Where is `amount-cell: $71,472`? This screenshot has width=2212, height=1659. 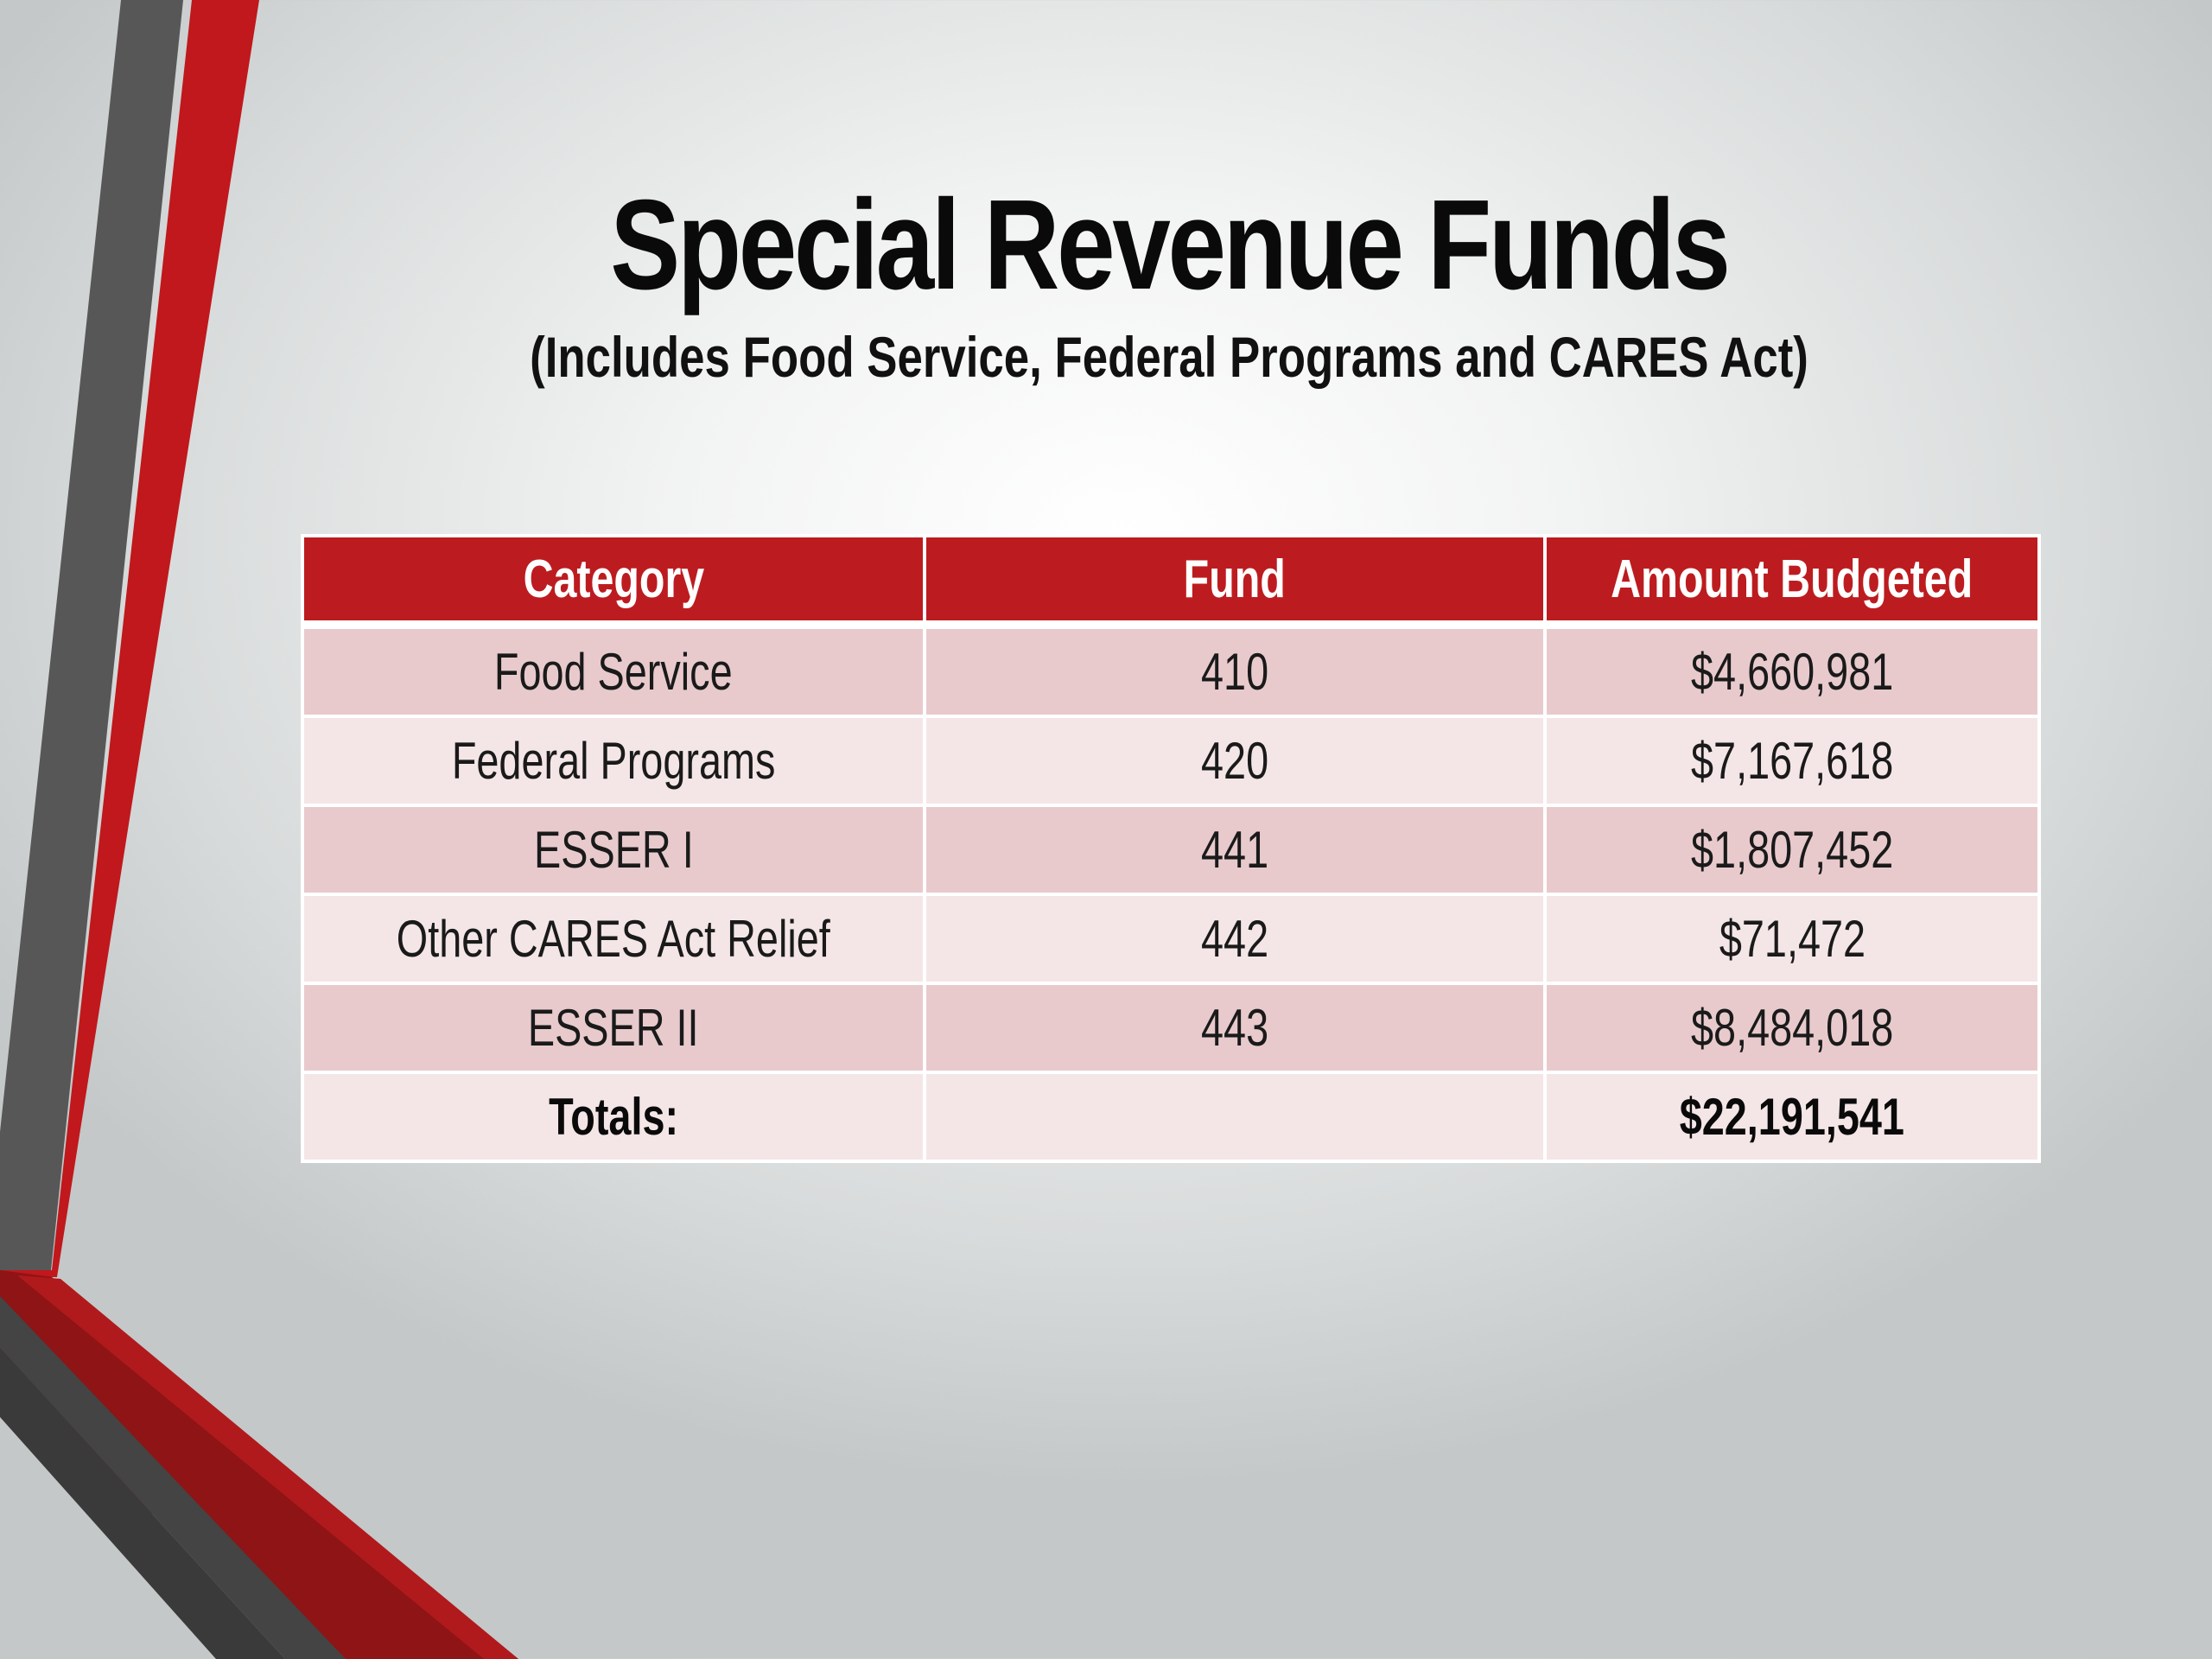
amount-cell: $71,472 is located at coordinates (1792, 939).